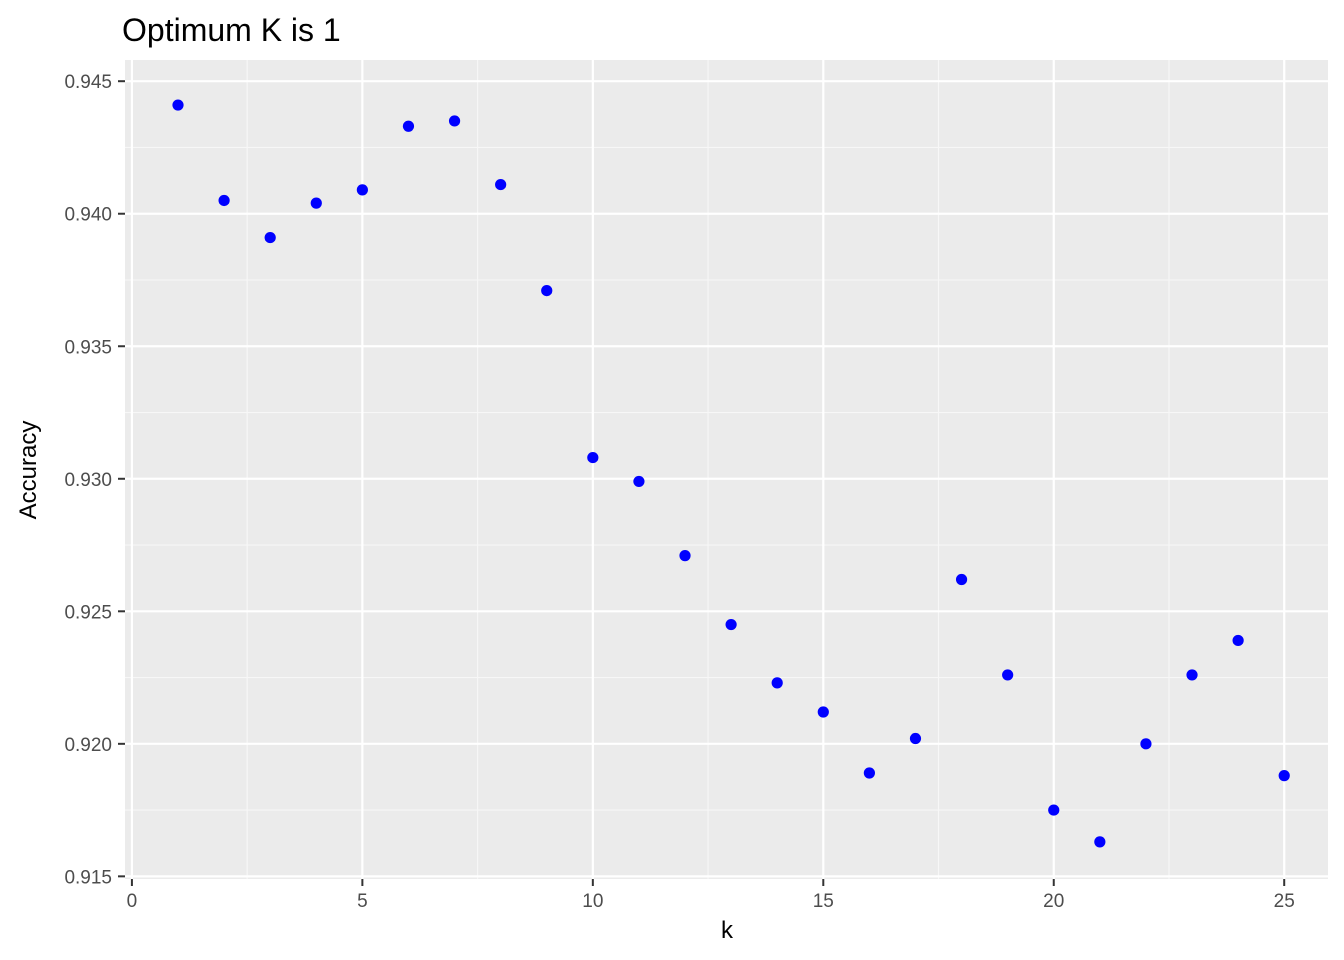 The image size is (1344, 960). What do you see at coordinates (727, 930) in the screenshot?
I see `x-axis-title: k` at bounding box center [727, 930].